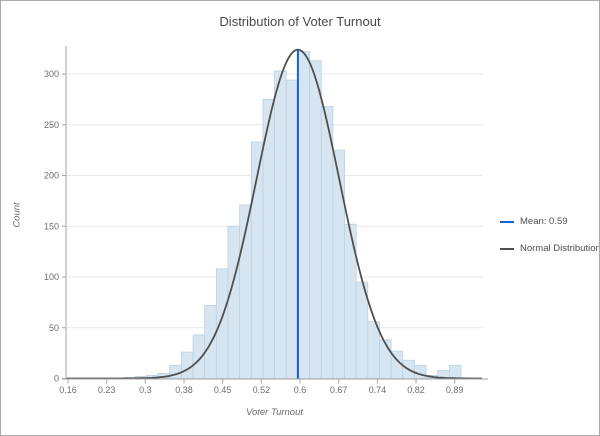 The image size is (600, 436). Describe the element at coordinates (544, 221) in the screenshot. I see `legend-mean-label: Mean: 0.59` at that location.